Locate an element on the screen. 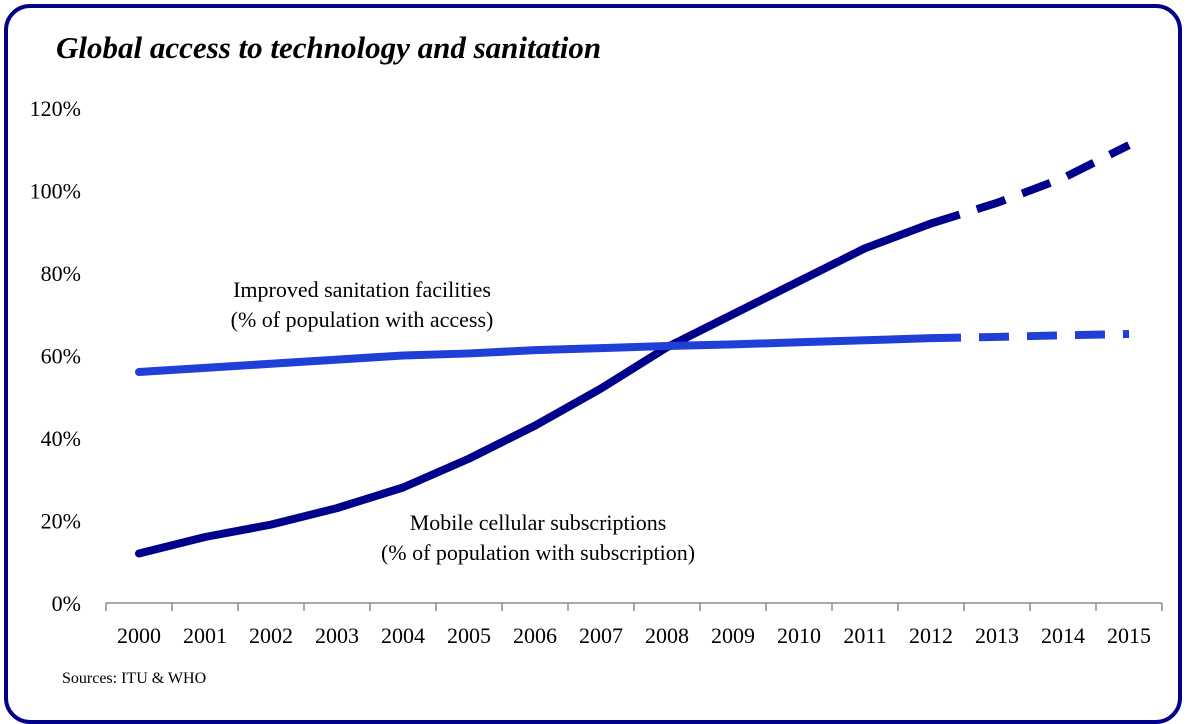  x-tick-label: 2002 is located at coordinates (271, 635).